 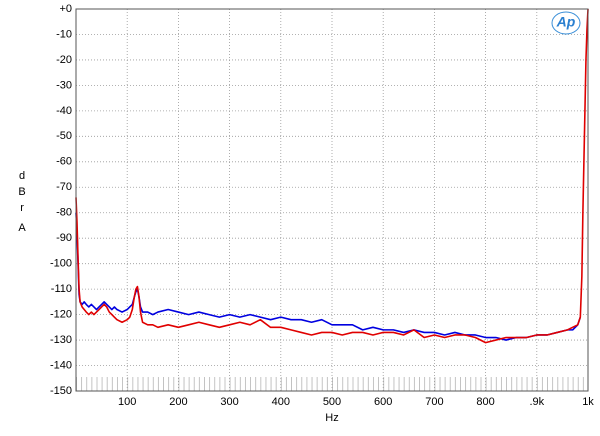 What do you see at coordinates (332, 402) in the screenshot?
I see `x-tick-label: 500` at bounding box center [332, 402].